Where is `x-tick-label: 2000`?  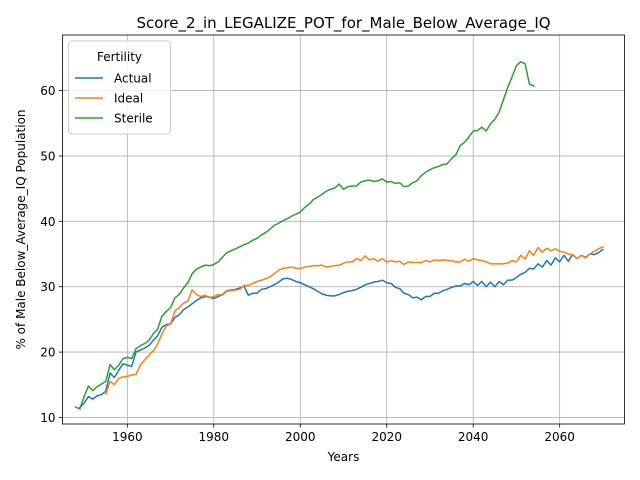
x-tick-label: 2000 is located at coordinates (300, 437).